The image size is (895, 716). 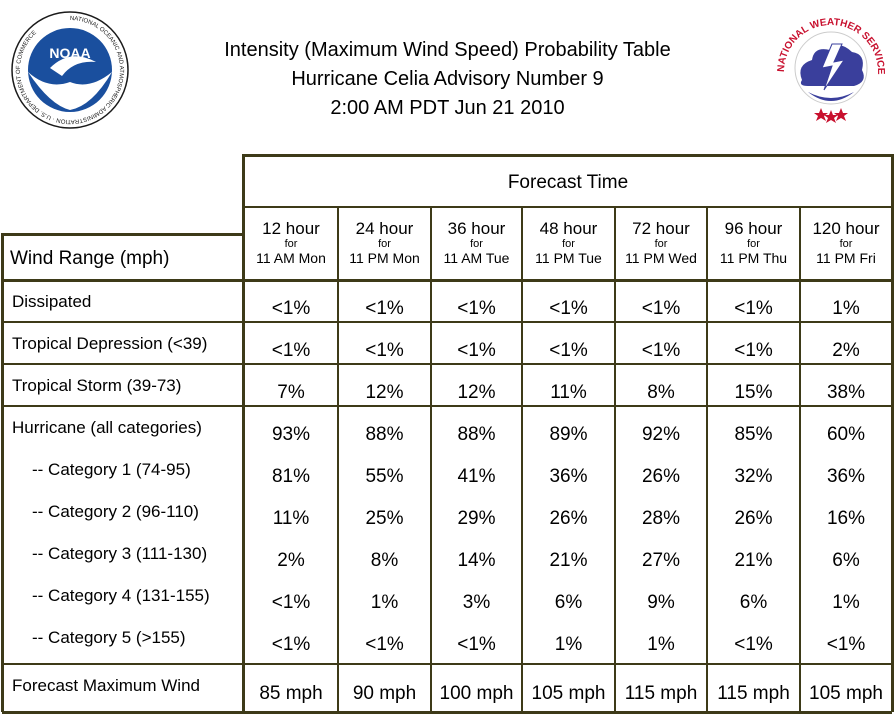 I want to click on table-cell: 36%, so click(x=568, y=476).